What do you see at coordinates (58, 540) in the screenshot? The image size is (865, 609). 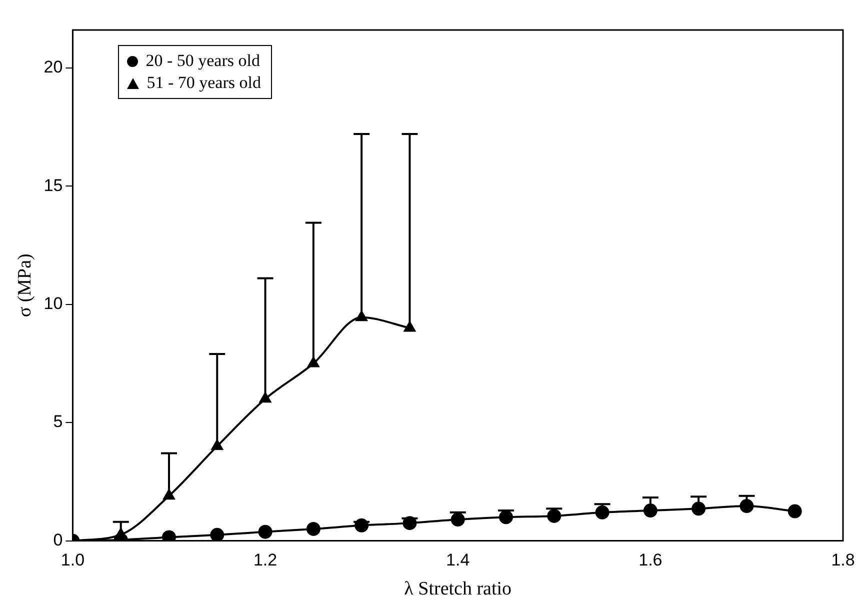 I see `y-tick-label: 0` at bounding box center [58, 540].